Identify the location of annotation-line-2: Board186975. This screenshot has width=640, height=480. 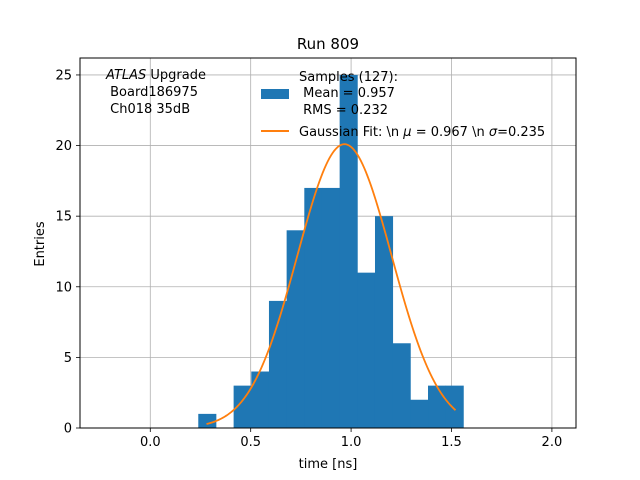
(152, 92).